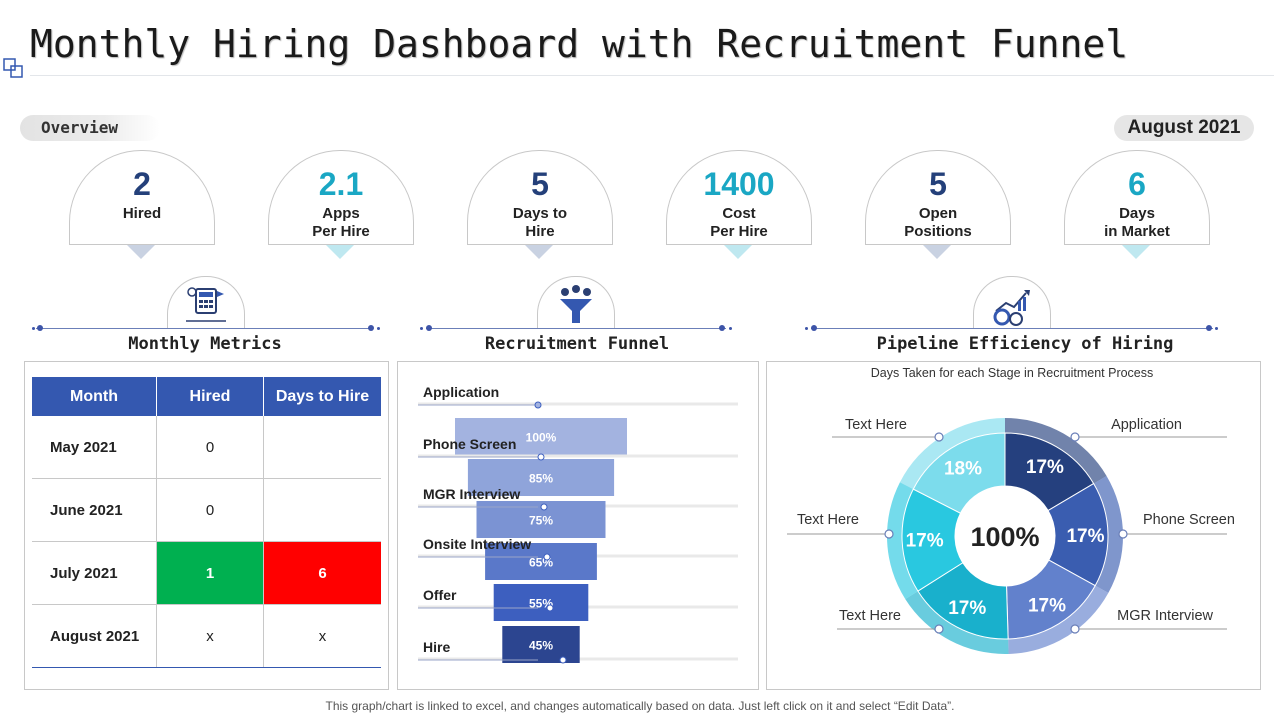  I want to click on donut-hole, so click(1005, 536).